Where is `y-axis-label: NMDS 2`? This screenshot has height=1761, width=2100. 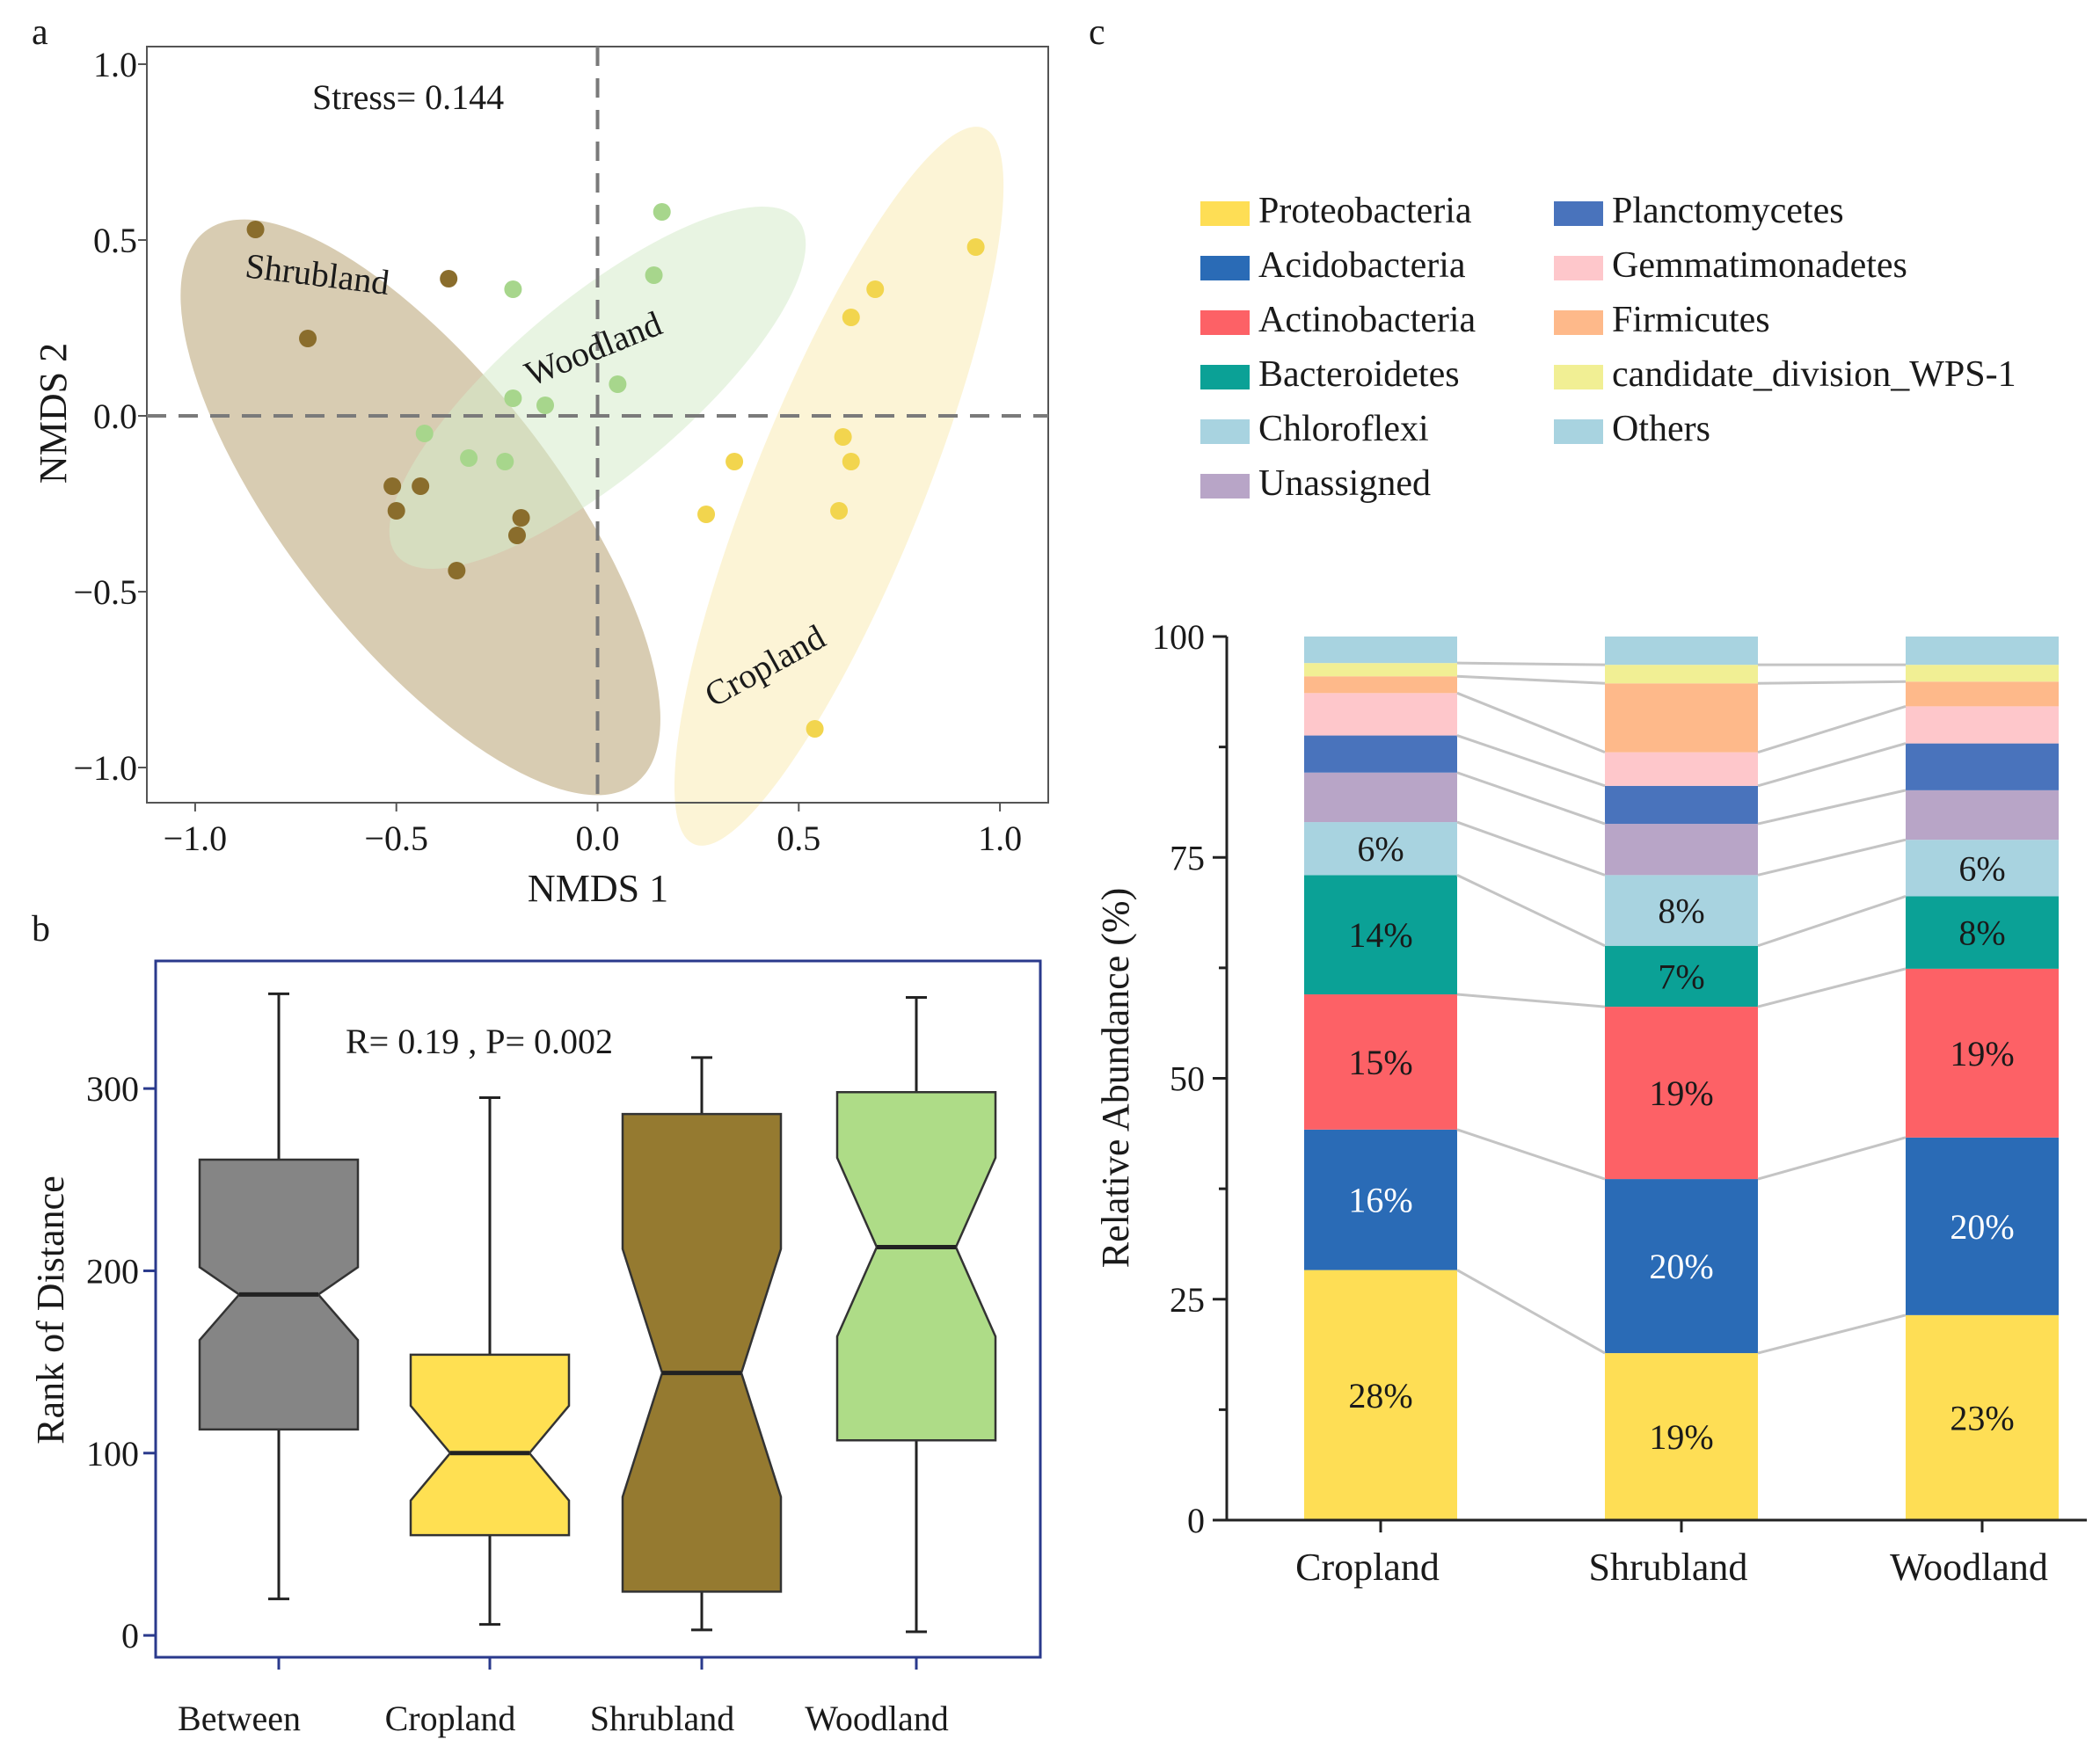
y-axis-label: NMDS 2 is located at coordinates (54, 414).